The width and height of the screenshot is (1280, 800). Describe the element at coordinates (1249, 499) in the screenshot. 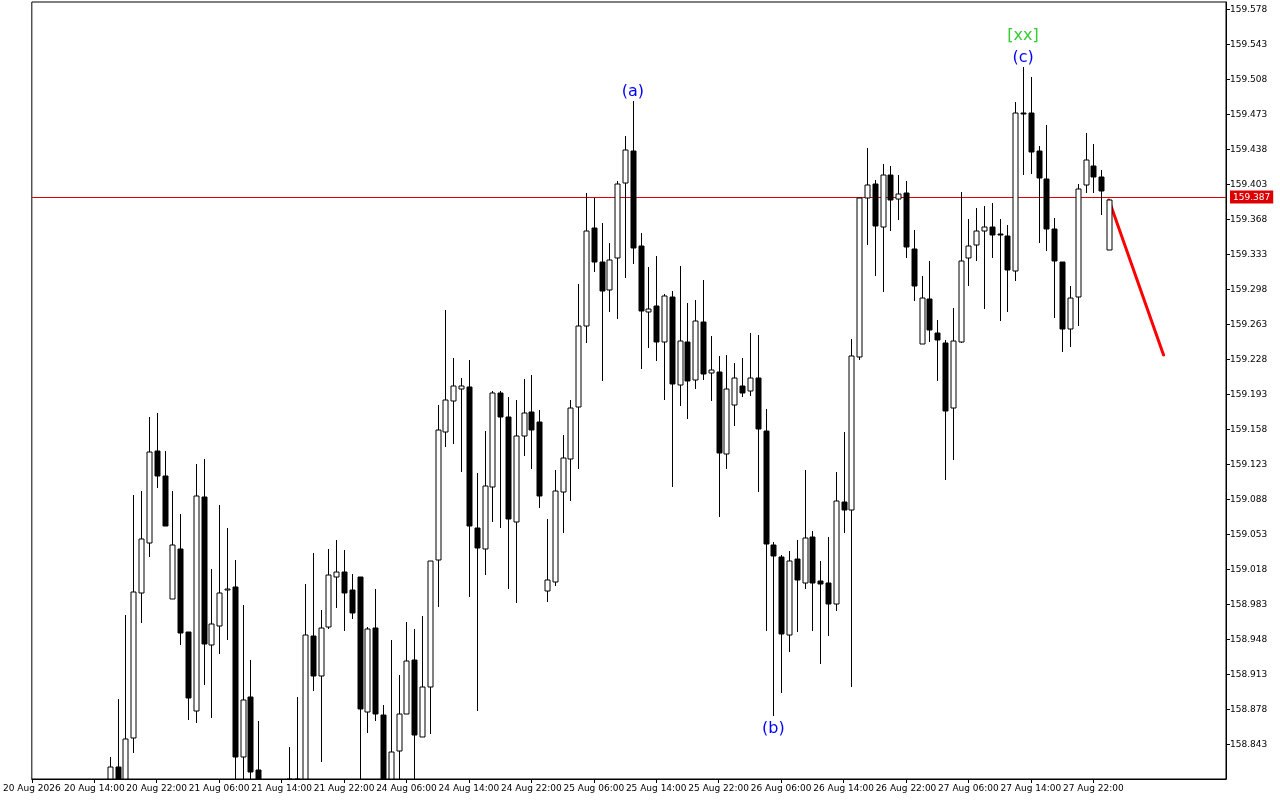

I see `y-tick-label: 159.088` at that location.